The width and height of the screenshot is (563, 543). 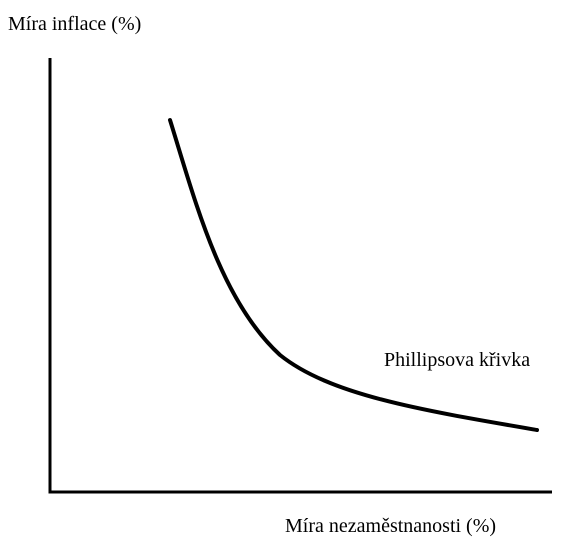 What do you see at coordinates (74, 24) in the screenshot?
I see `y-axis-label: Míra inflace (%)` at bounding box center [74, 24].